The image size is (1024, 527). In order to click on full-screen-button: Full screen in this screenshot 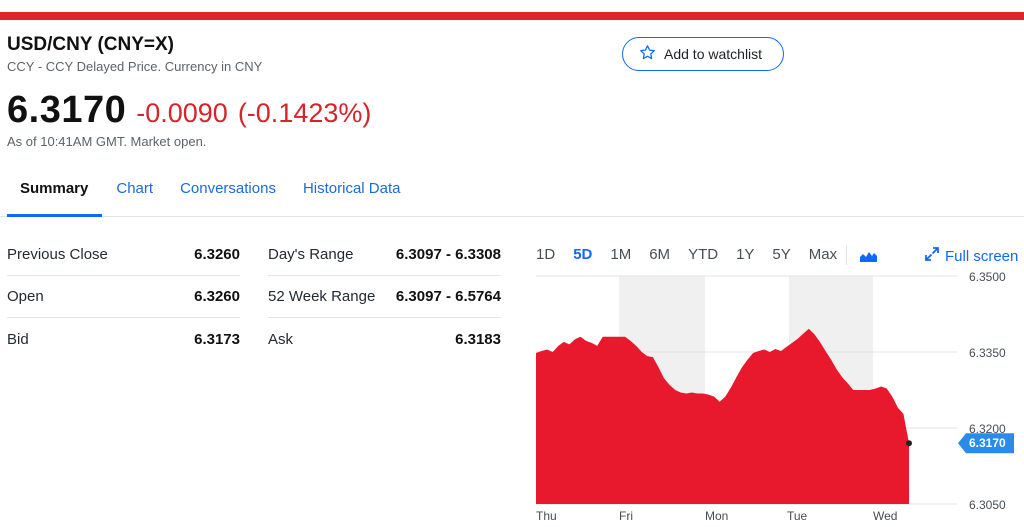, I will do `click(971, 256)`.